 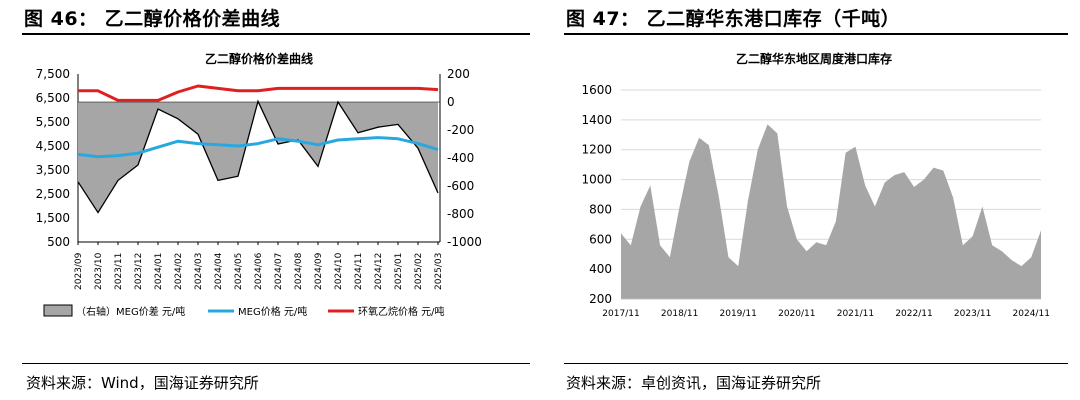 What do you see at coordinates (259, 58) in the screenshot?
I see `chart-title: 乙二醇价格价差曲线` at bounding box center [259, 58].